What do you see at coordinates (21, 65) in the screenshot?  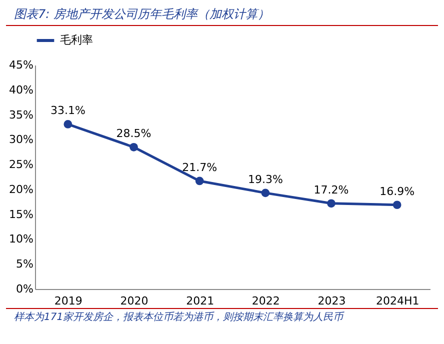 I see `y-tick-label: 45%` at bounding box center [21, 65].